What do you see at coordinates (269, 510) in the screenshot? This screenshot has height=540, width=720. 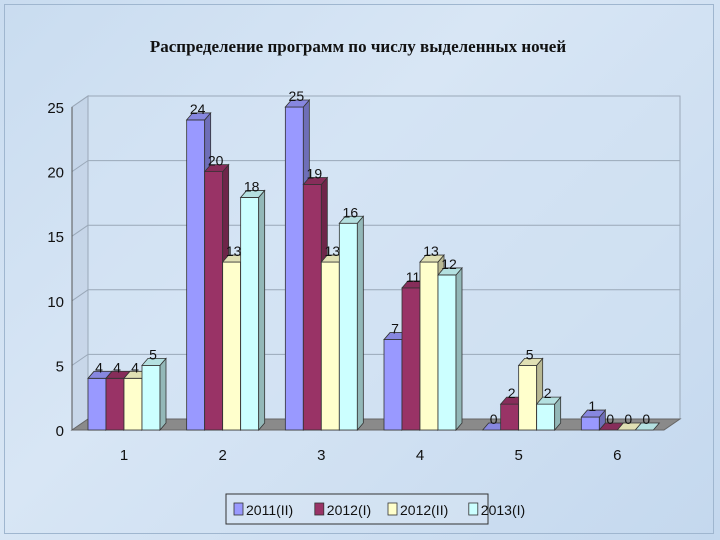 I see `legend-label: 2011(II)` at bounding box center [269, 510].